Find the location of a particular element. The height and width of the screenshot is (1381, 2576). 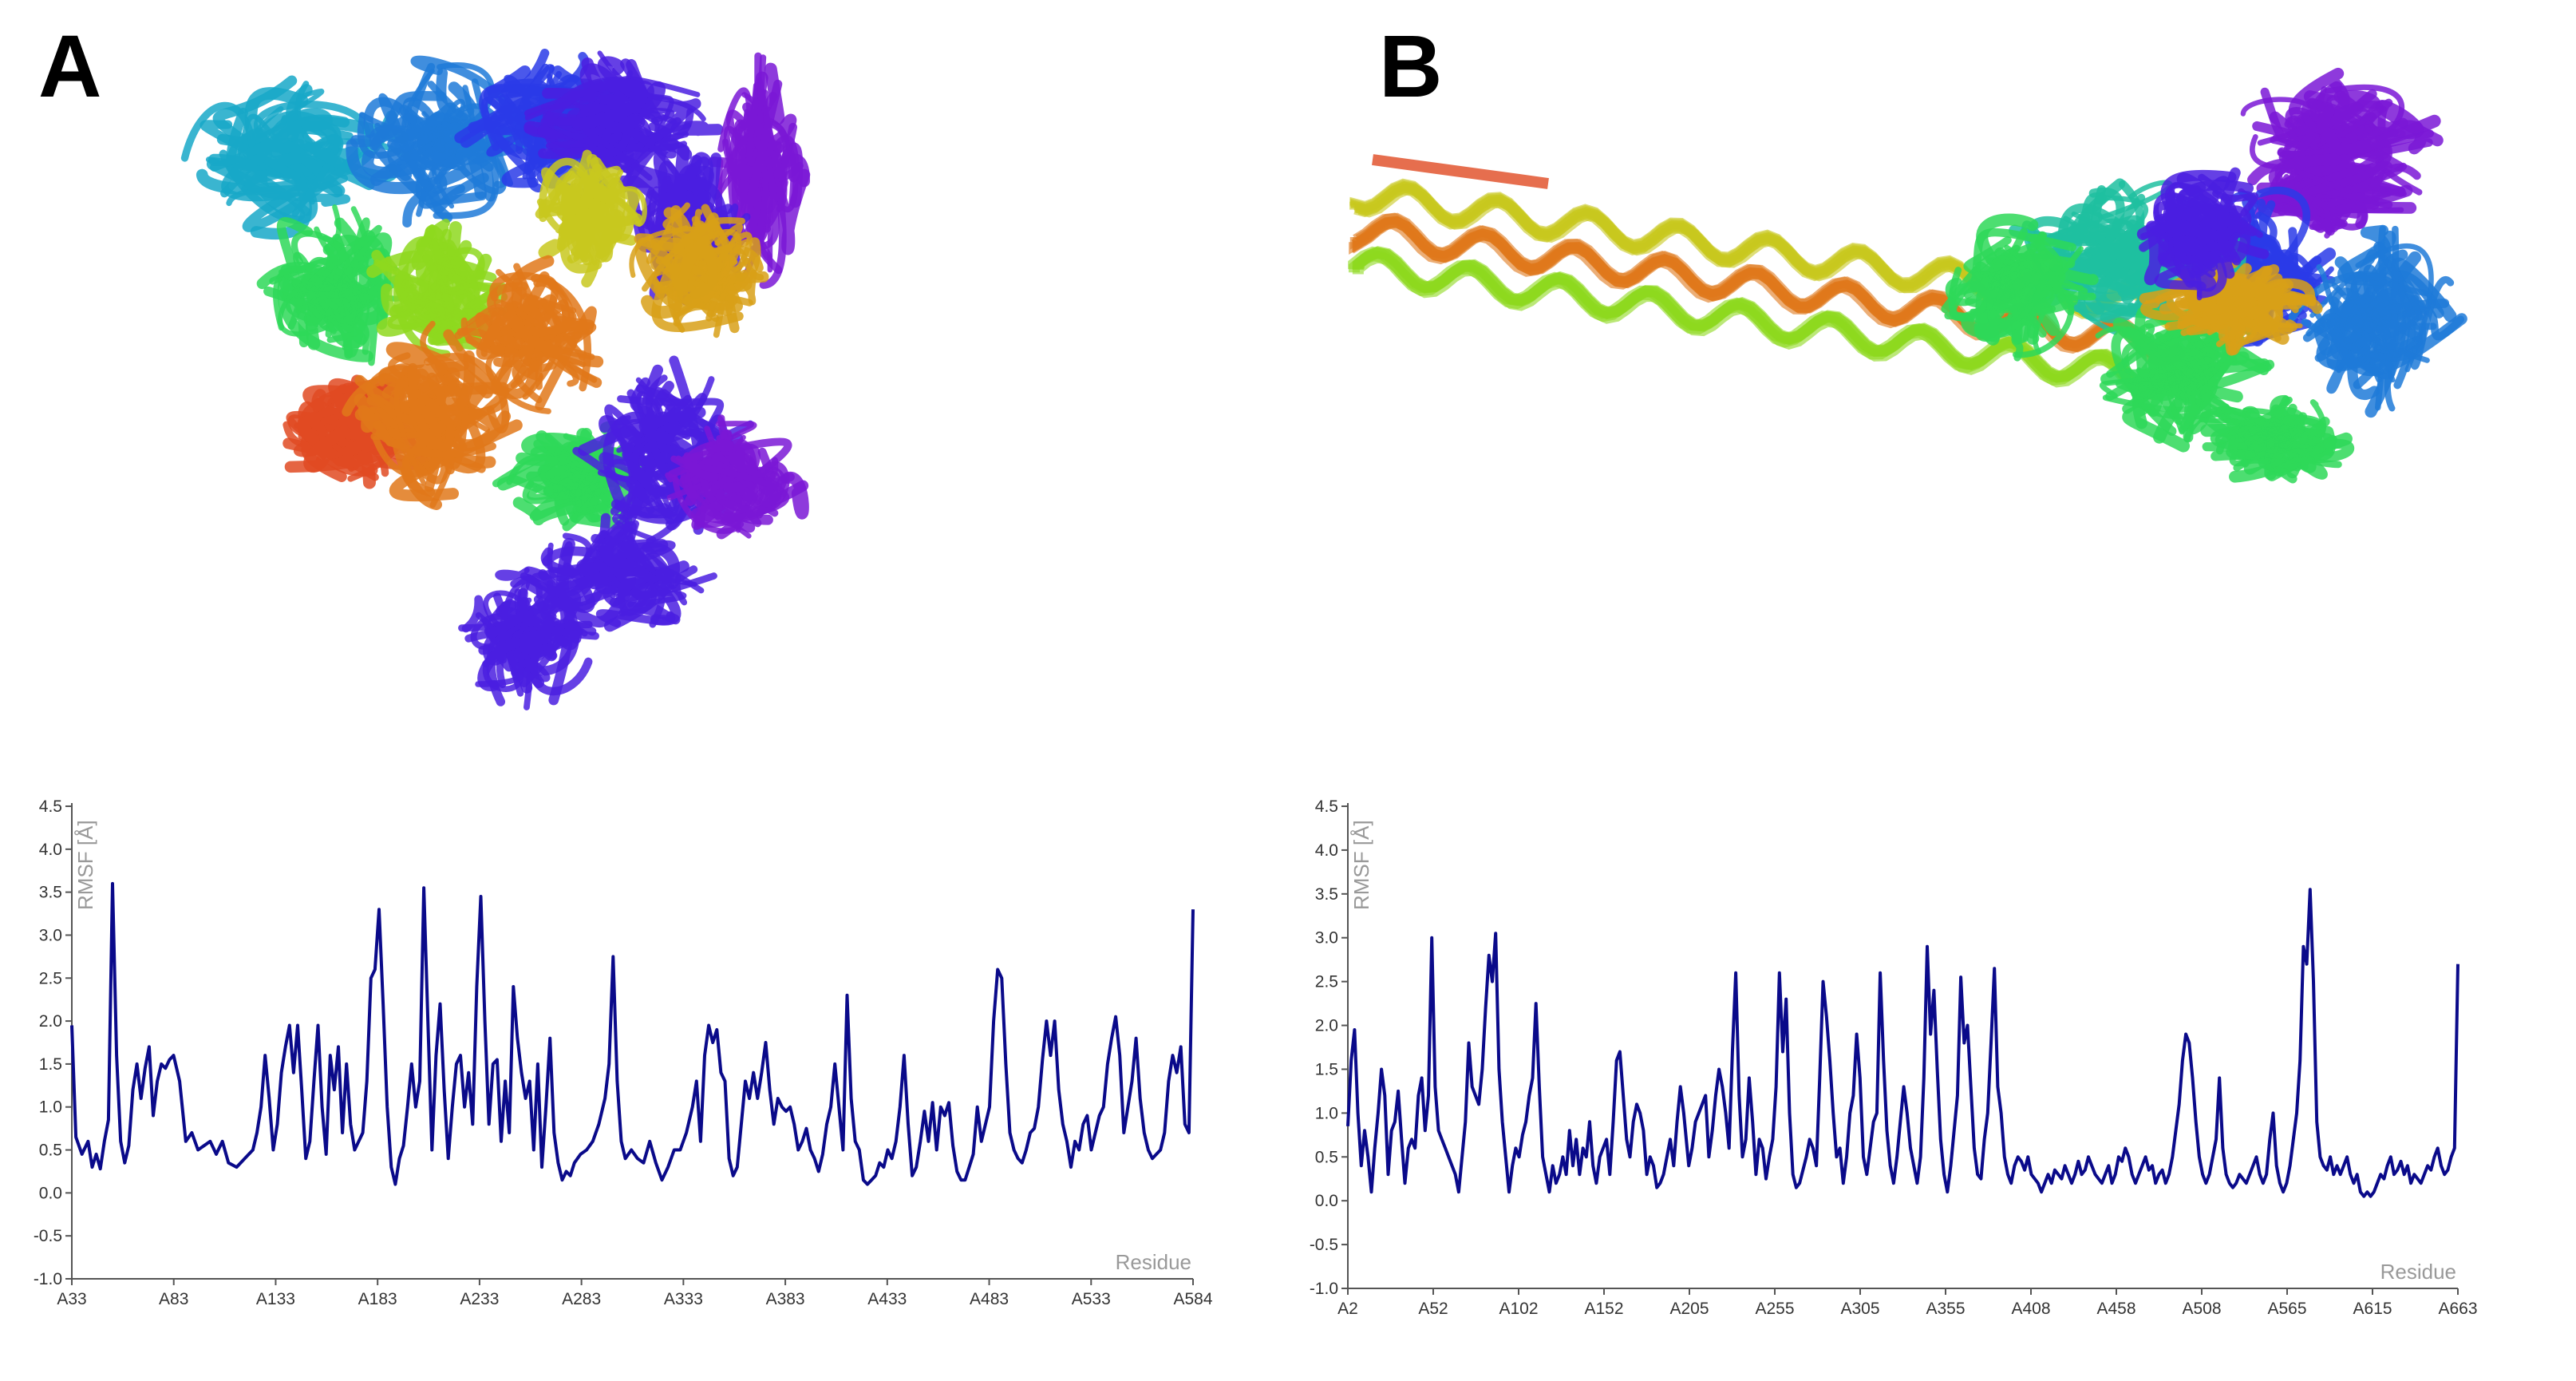

x-tick-label: A233 is located at coordinates (479, 1299).